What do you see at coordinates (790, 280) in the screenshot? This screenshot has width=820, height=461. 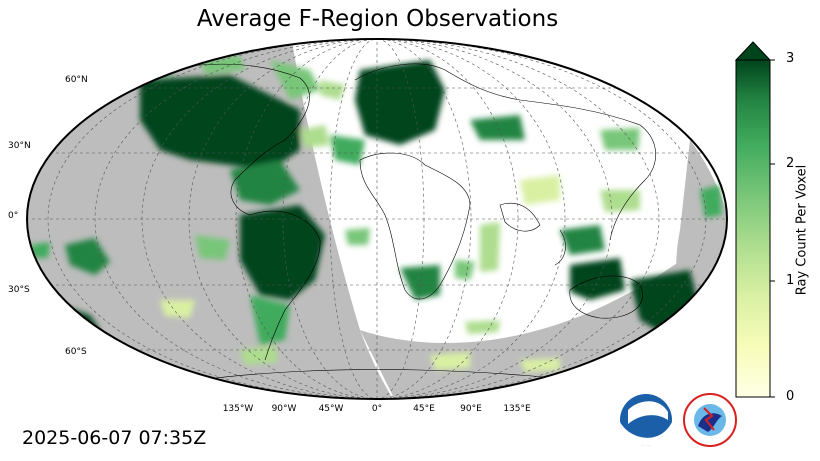 I see `colorbar-tick-1: 1` at bounding box center [790, 280].